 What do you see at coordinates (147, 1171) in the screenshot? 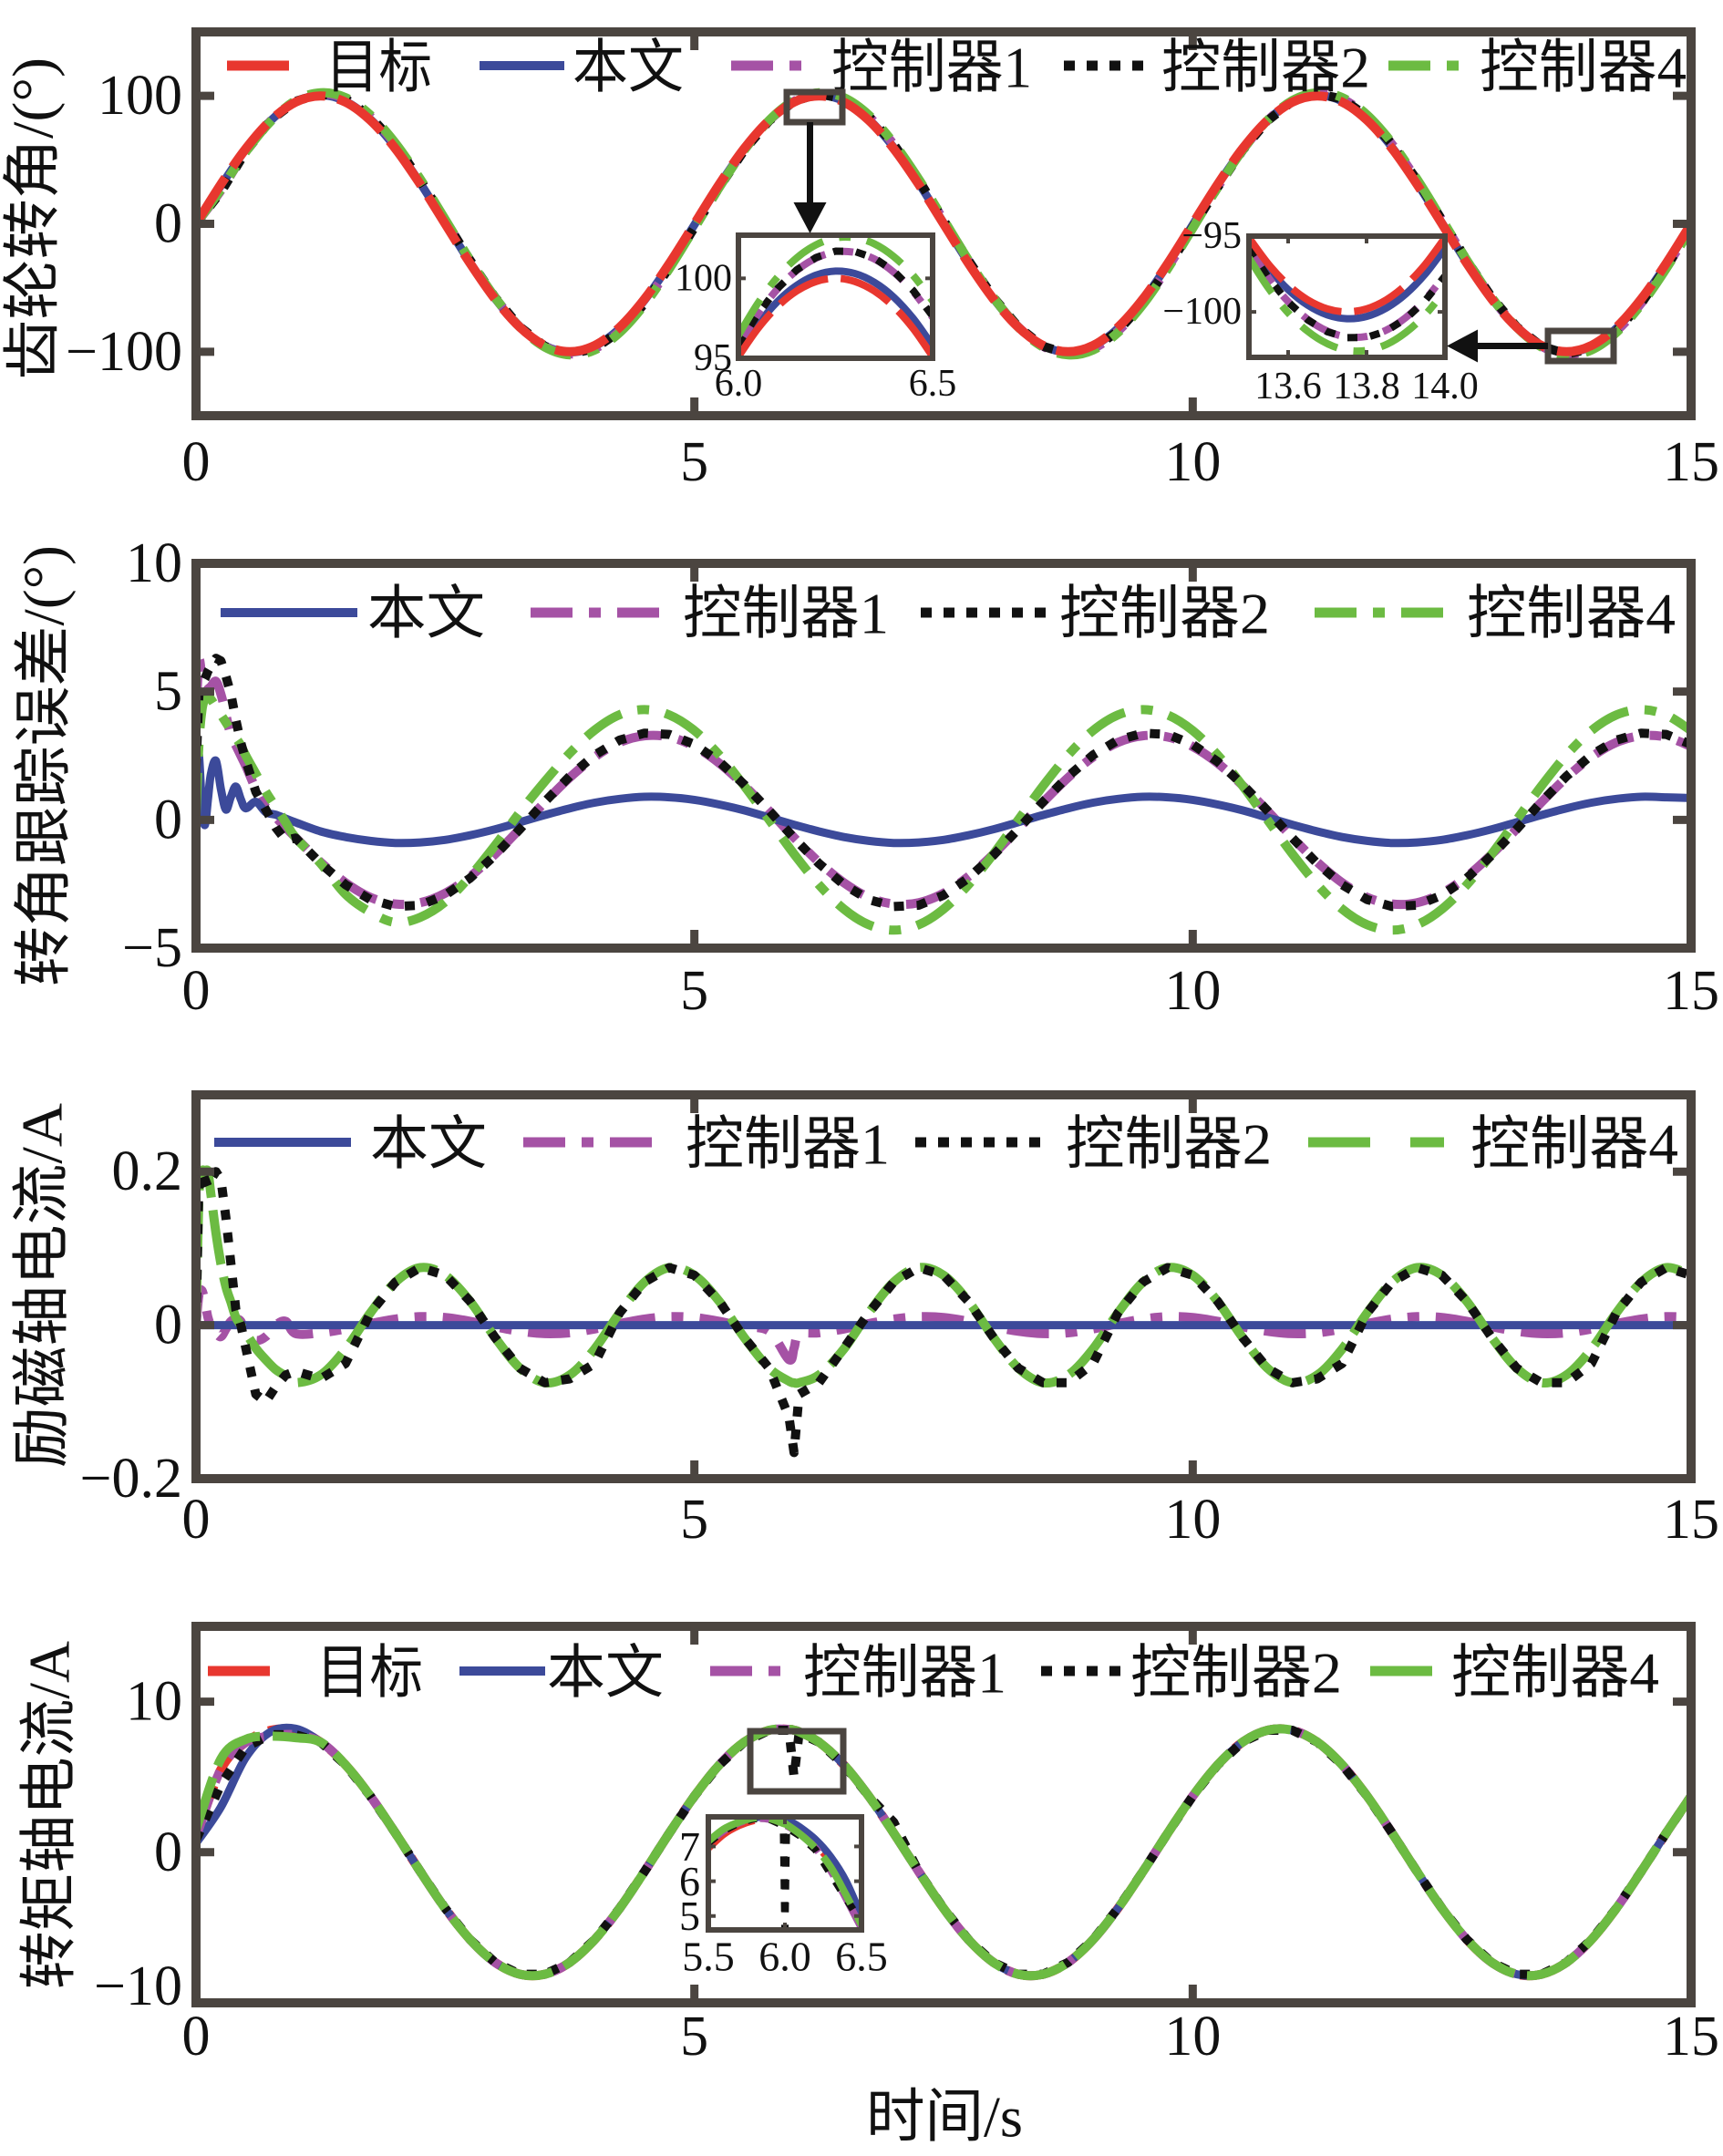
I see `y-tick-label: 0.2` at bounding box center [147, 1171].